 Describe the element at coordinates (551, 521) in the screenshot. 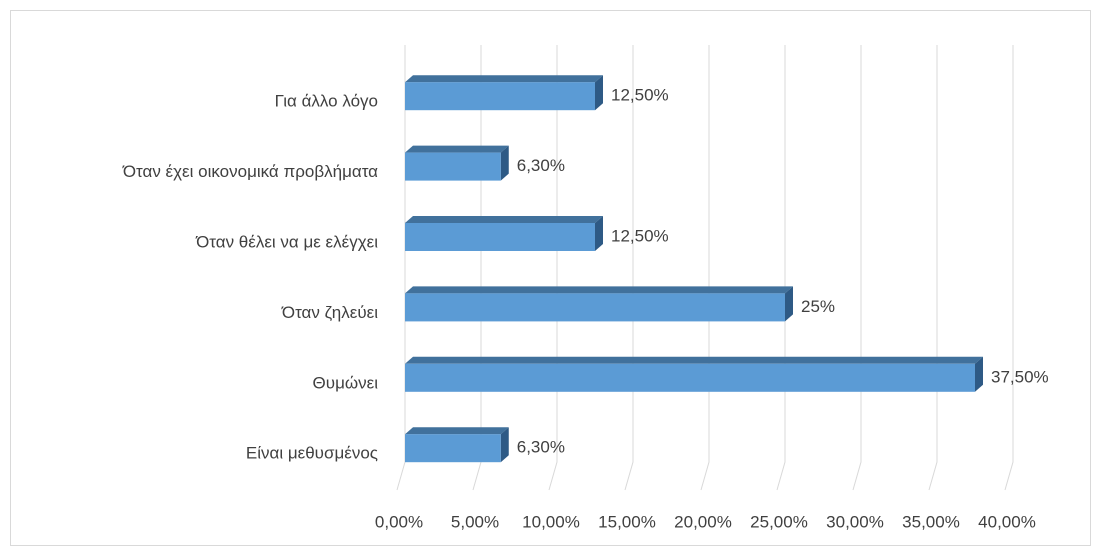

I see `x-tick-label: 10,00%` at that location.